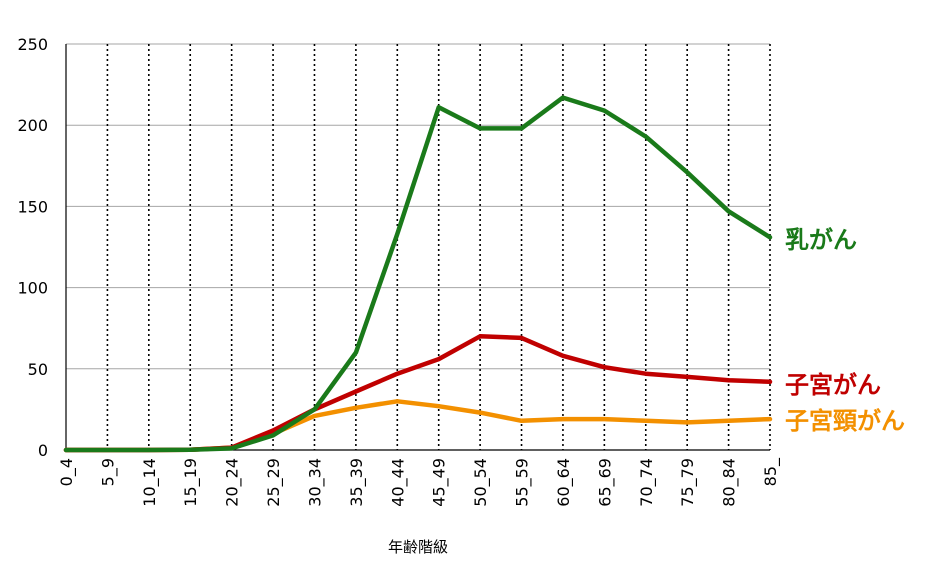  I want to click on x-tick-label: 5_9, so click(108, 472).